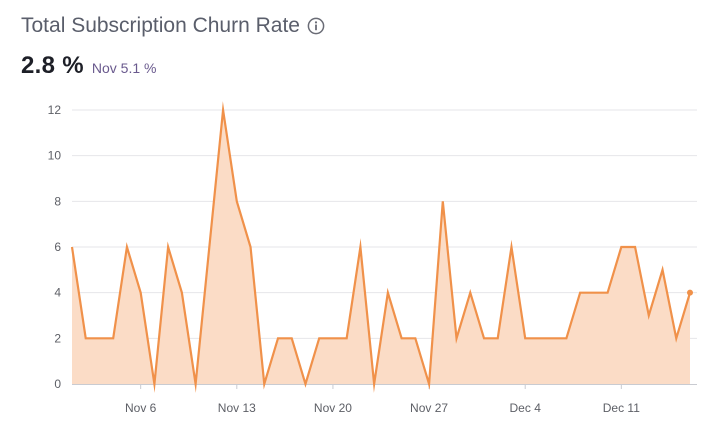 This screenshot has height=428, width=717. Describe the element at coordinates (55, 110) in the screenshot. I see `y-tick-label: 12` at that location.